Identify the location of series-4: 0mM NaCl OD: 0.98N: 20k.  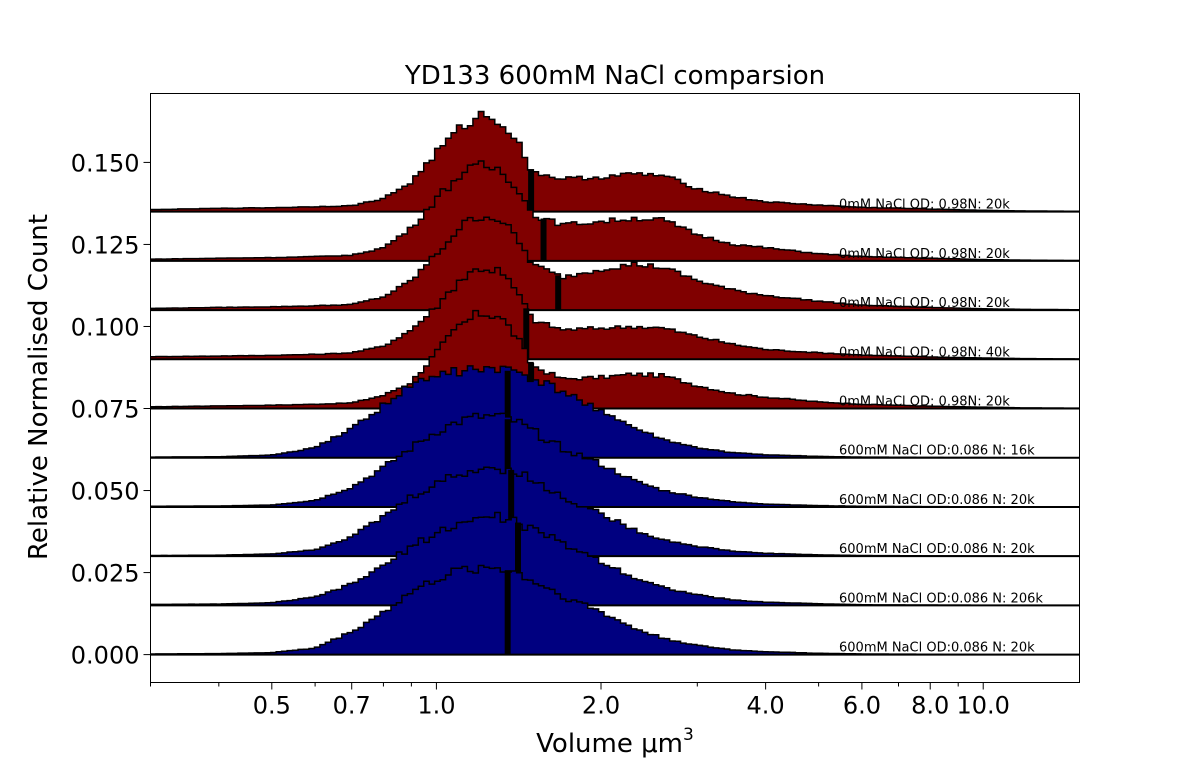
(615, 161).